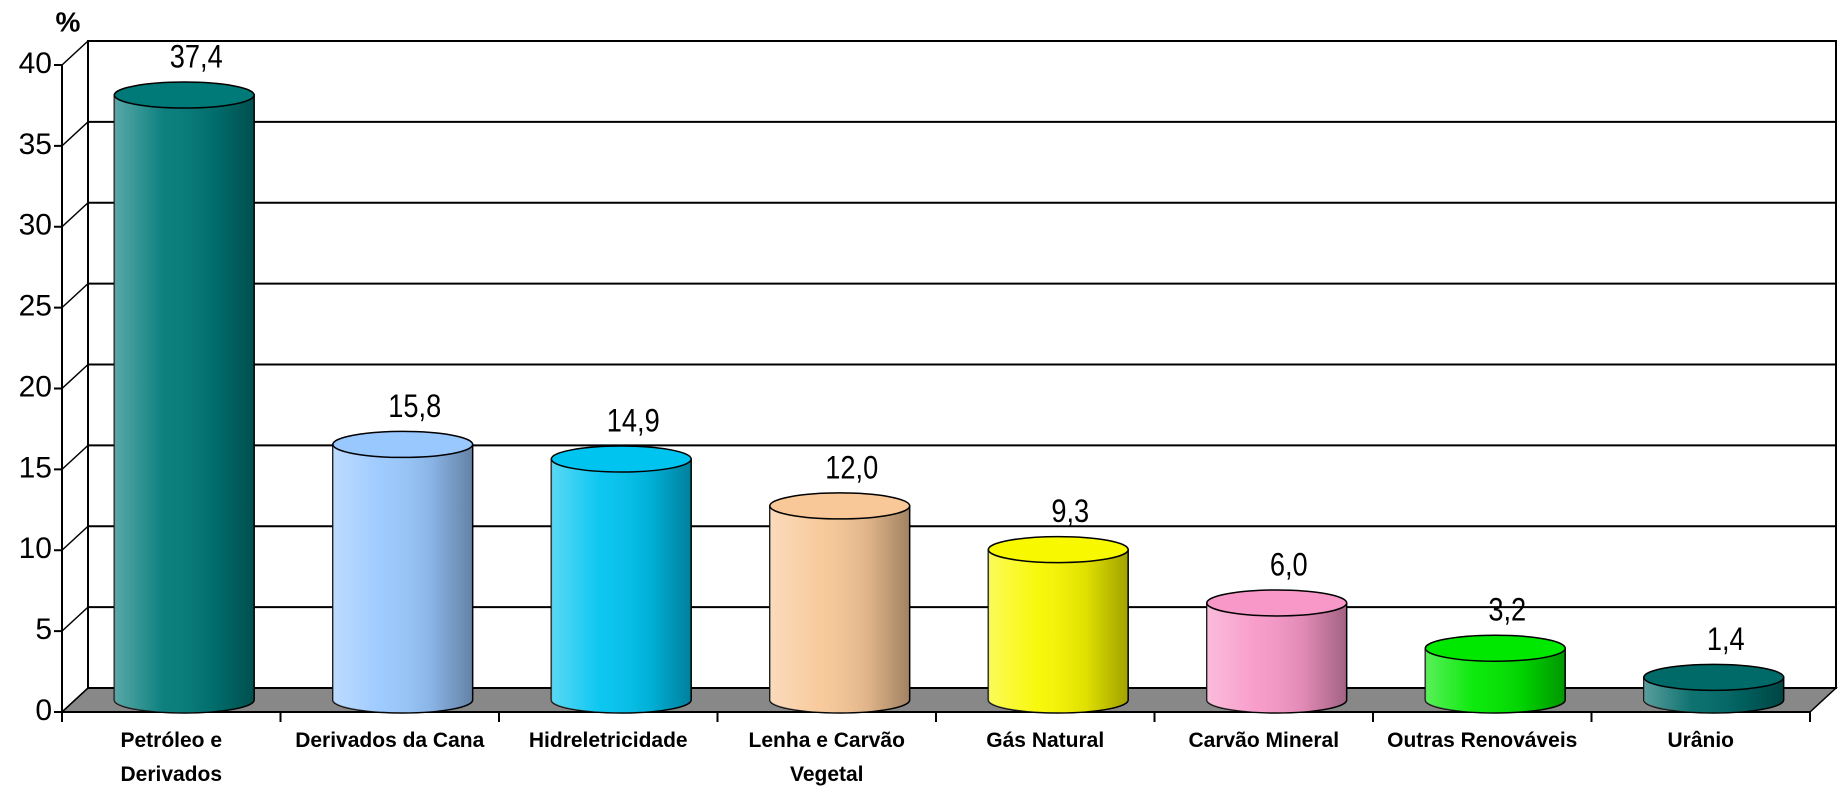 This screenshot has width=1843, height=794. What do you see at coordinates (949, 700) in the screenshot?
I see `floor` at bounding box center [949, 700].